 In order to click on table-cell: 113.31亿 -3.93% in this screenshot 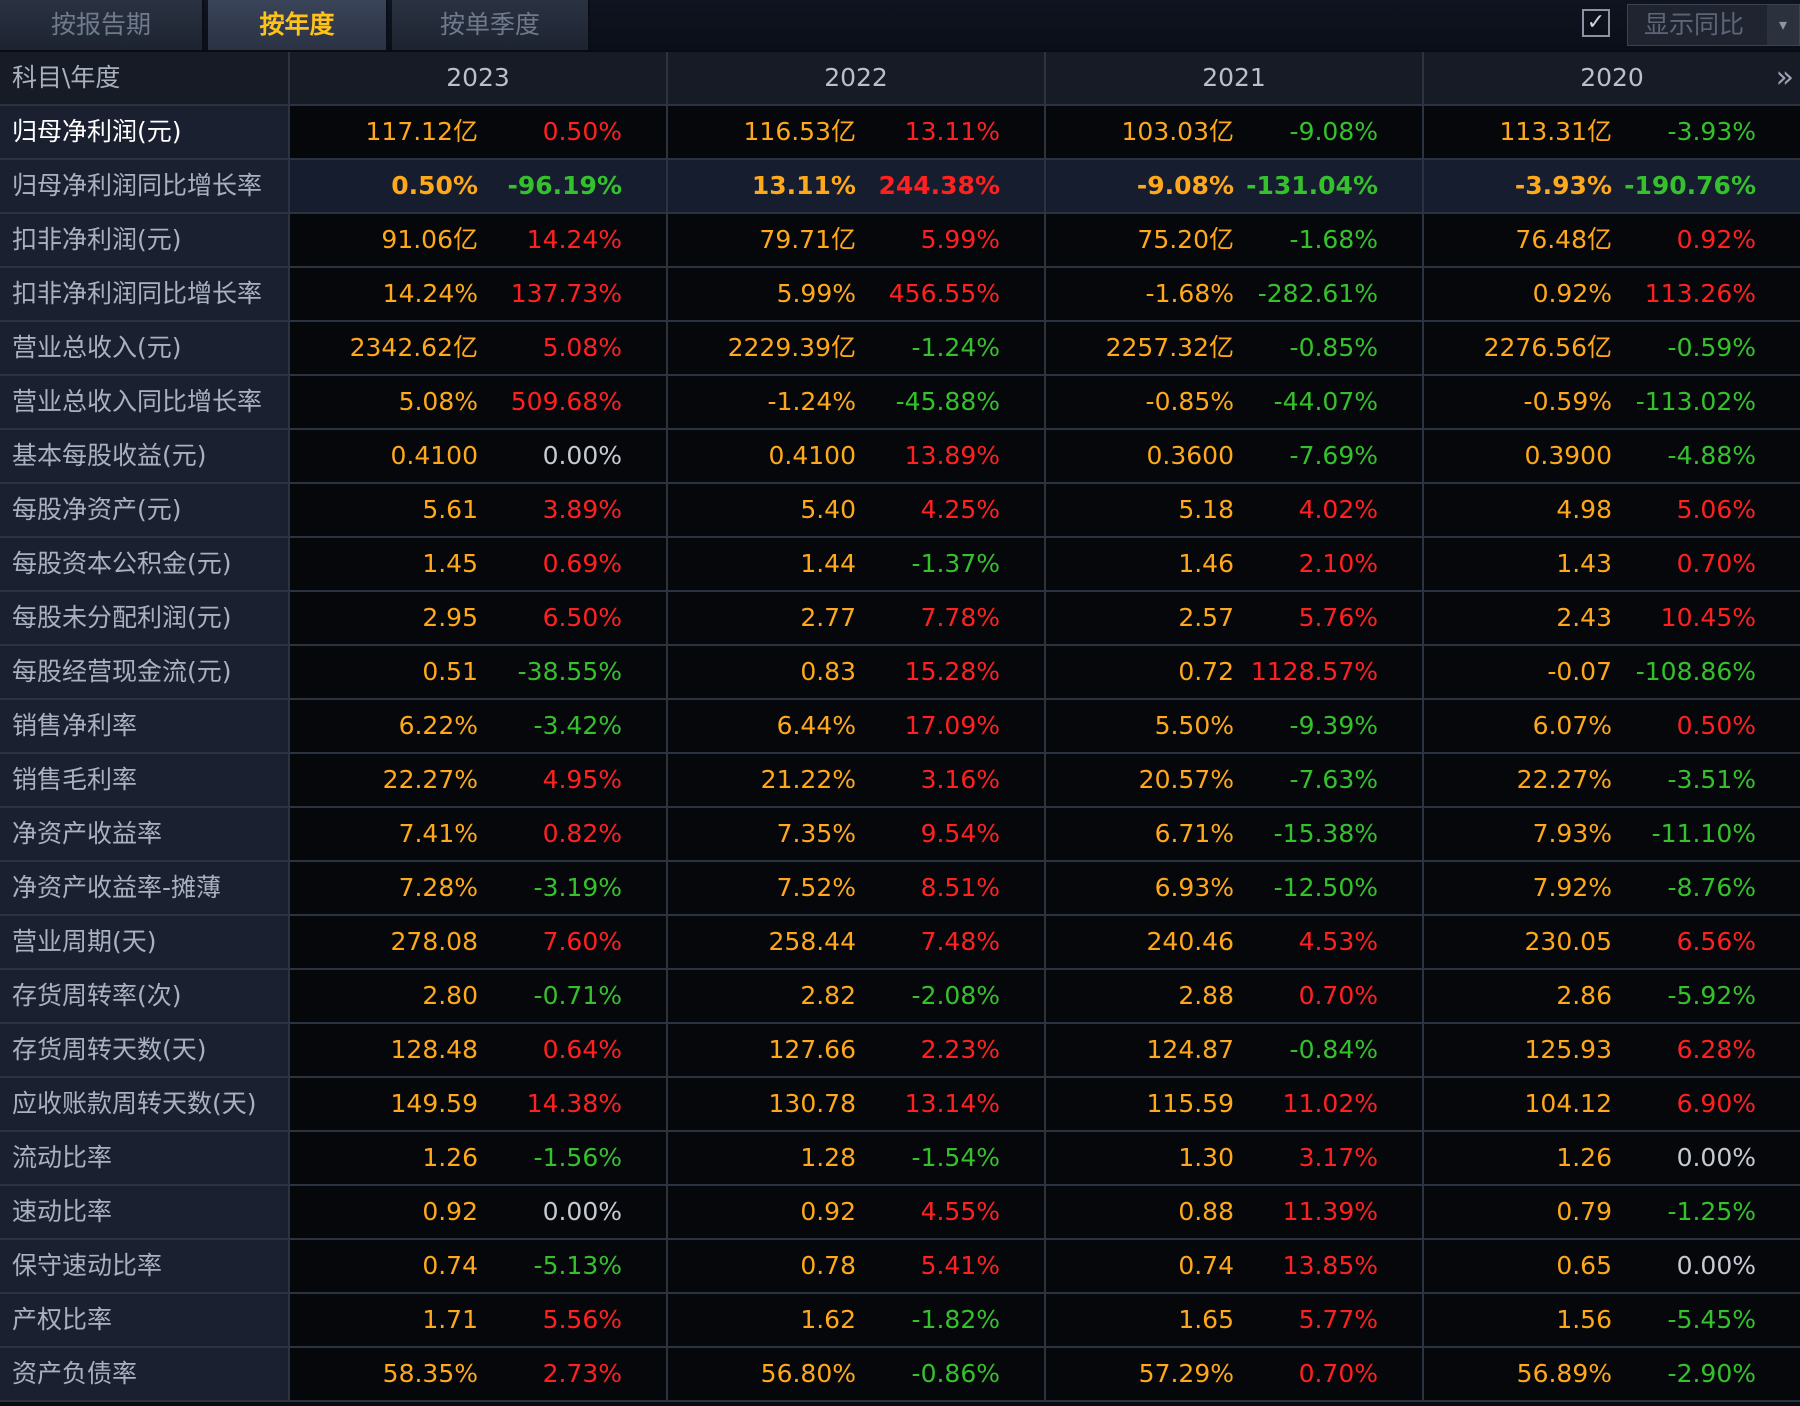, I will do `click(1612, 132)`.